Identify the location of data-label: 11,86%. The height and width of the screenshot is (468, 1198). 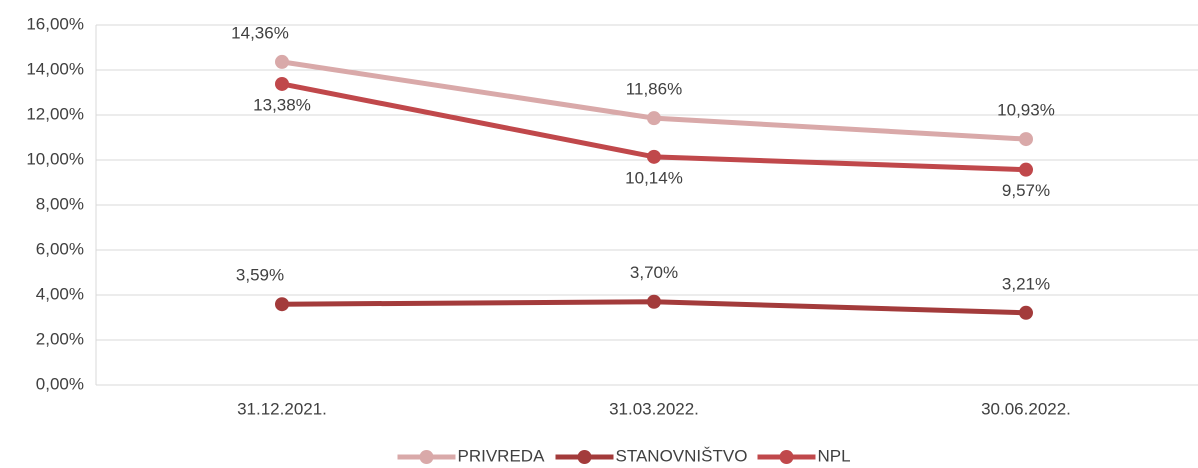
(654, 89).